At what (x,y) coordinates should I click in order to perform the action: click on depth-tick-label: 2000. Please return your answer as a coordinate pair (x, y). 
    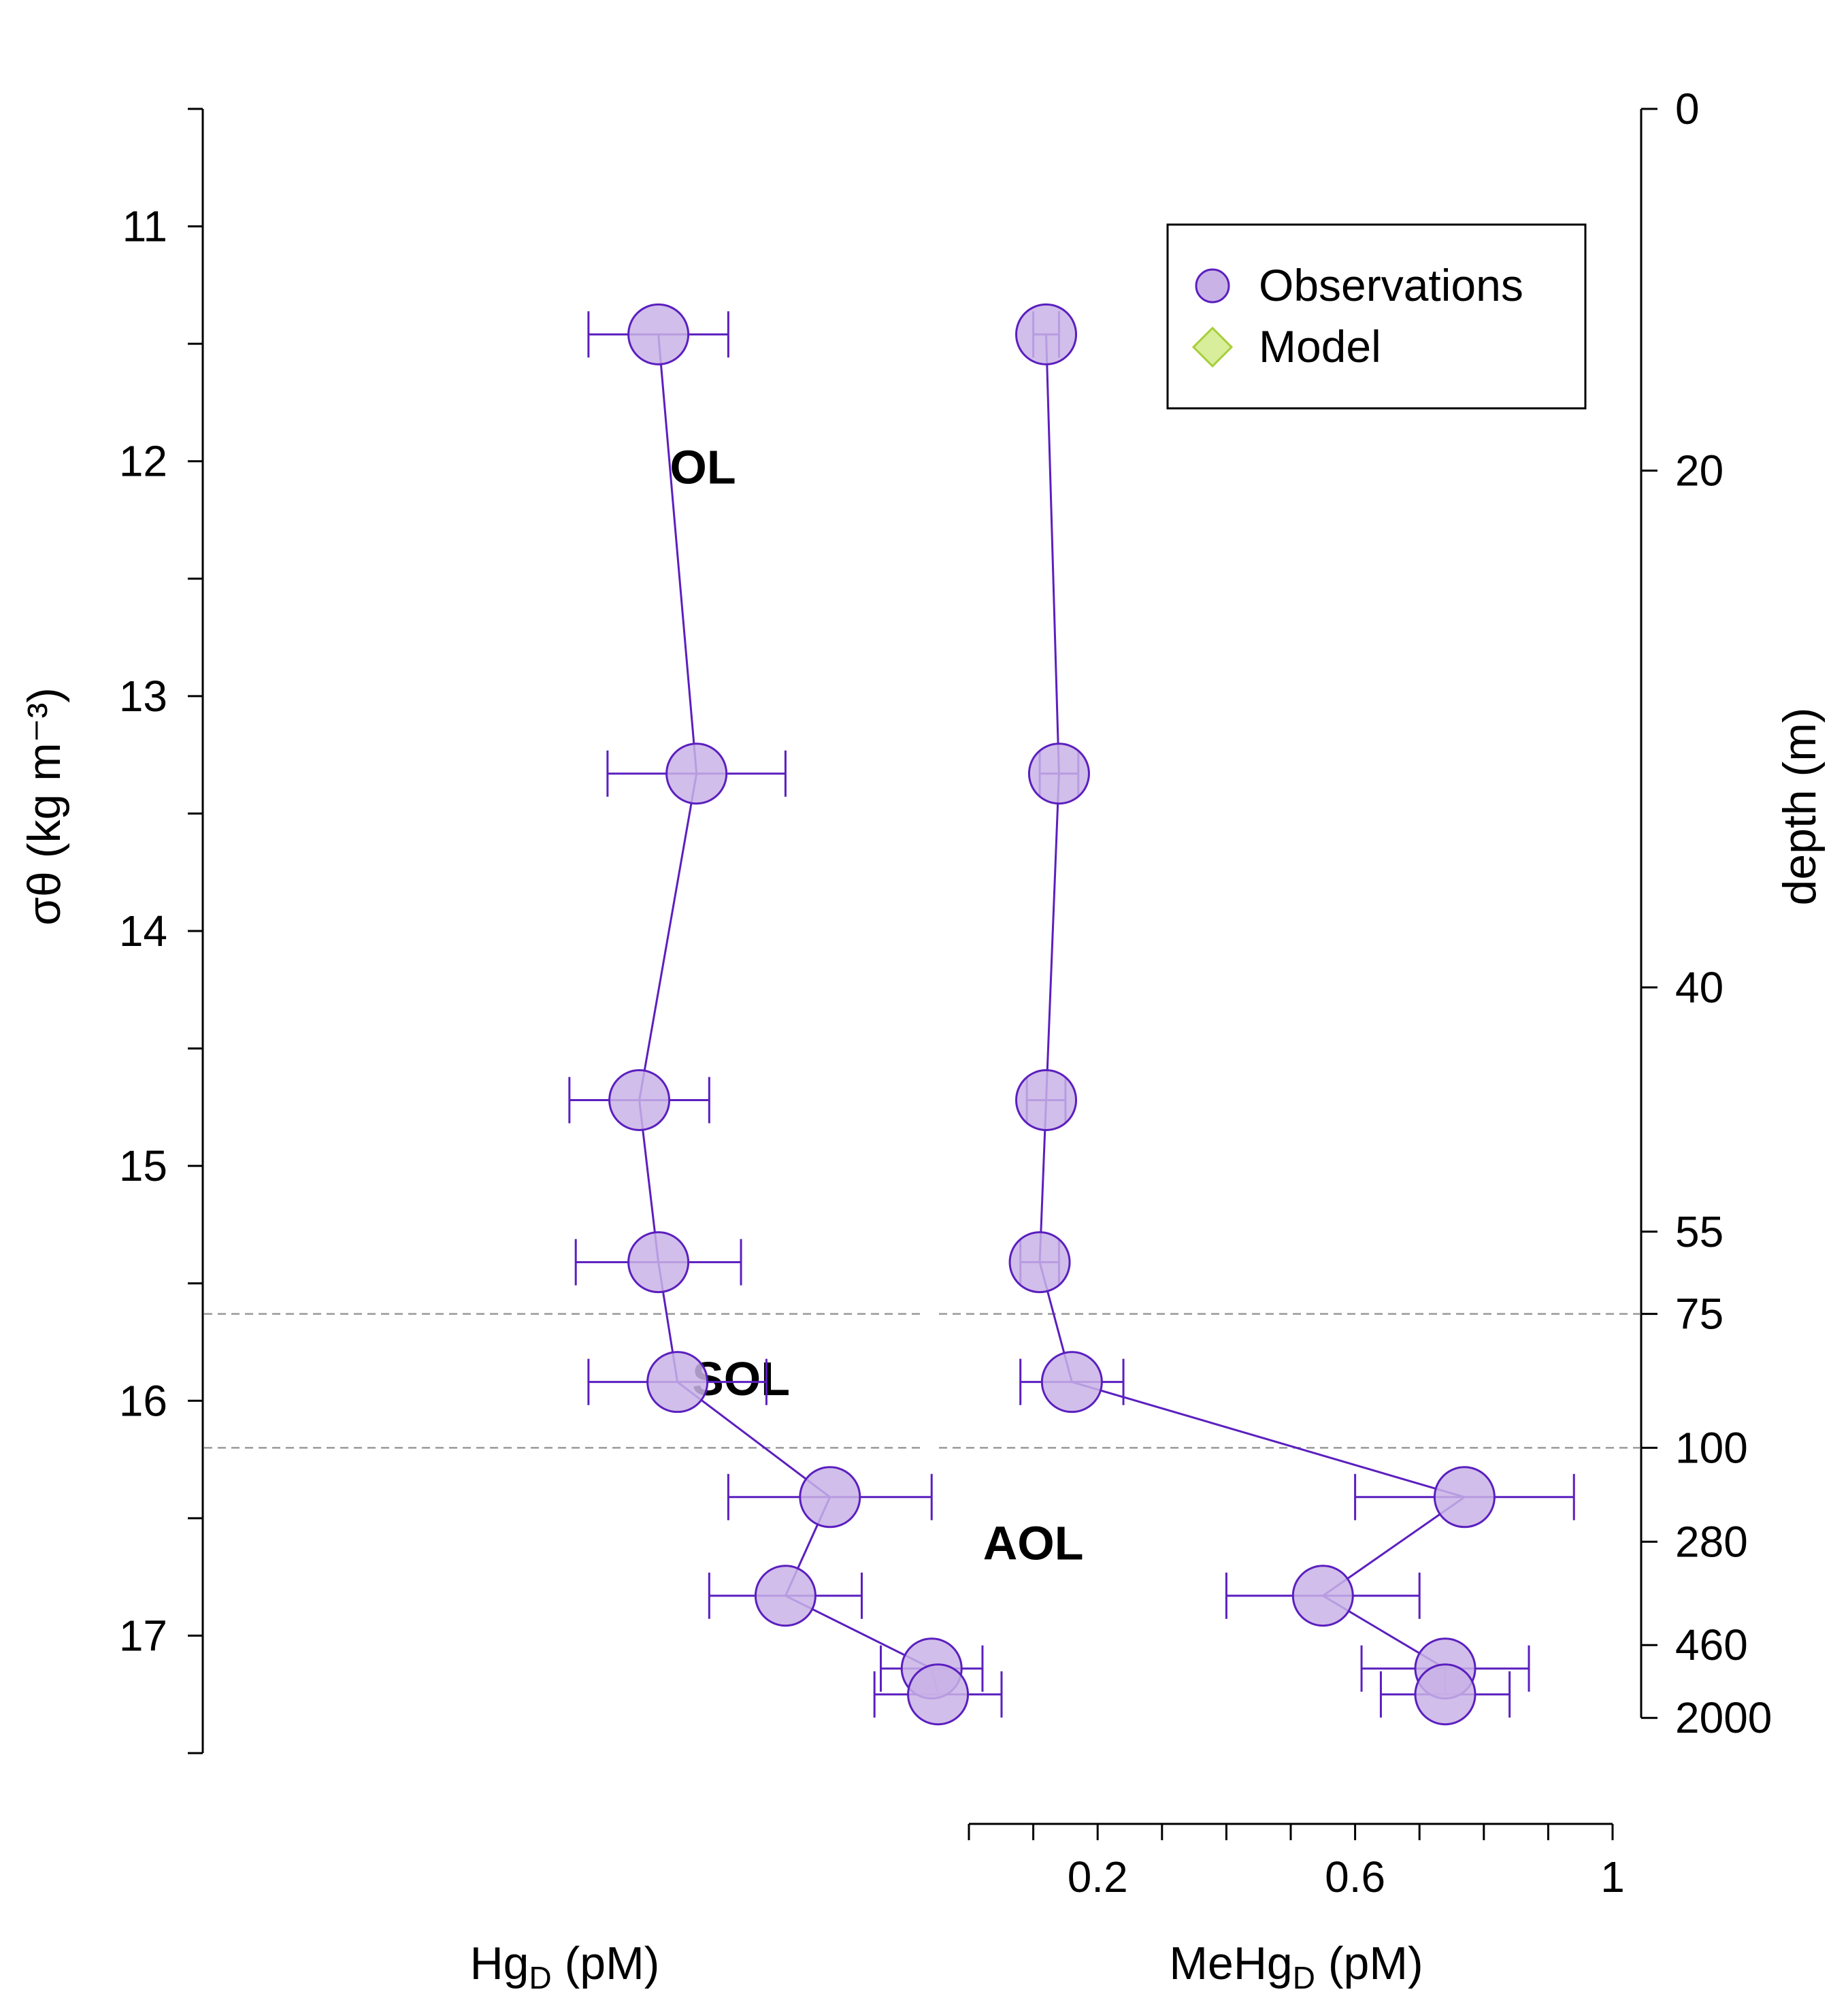
    Looking at the image, I should click on (1724, 1717).